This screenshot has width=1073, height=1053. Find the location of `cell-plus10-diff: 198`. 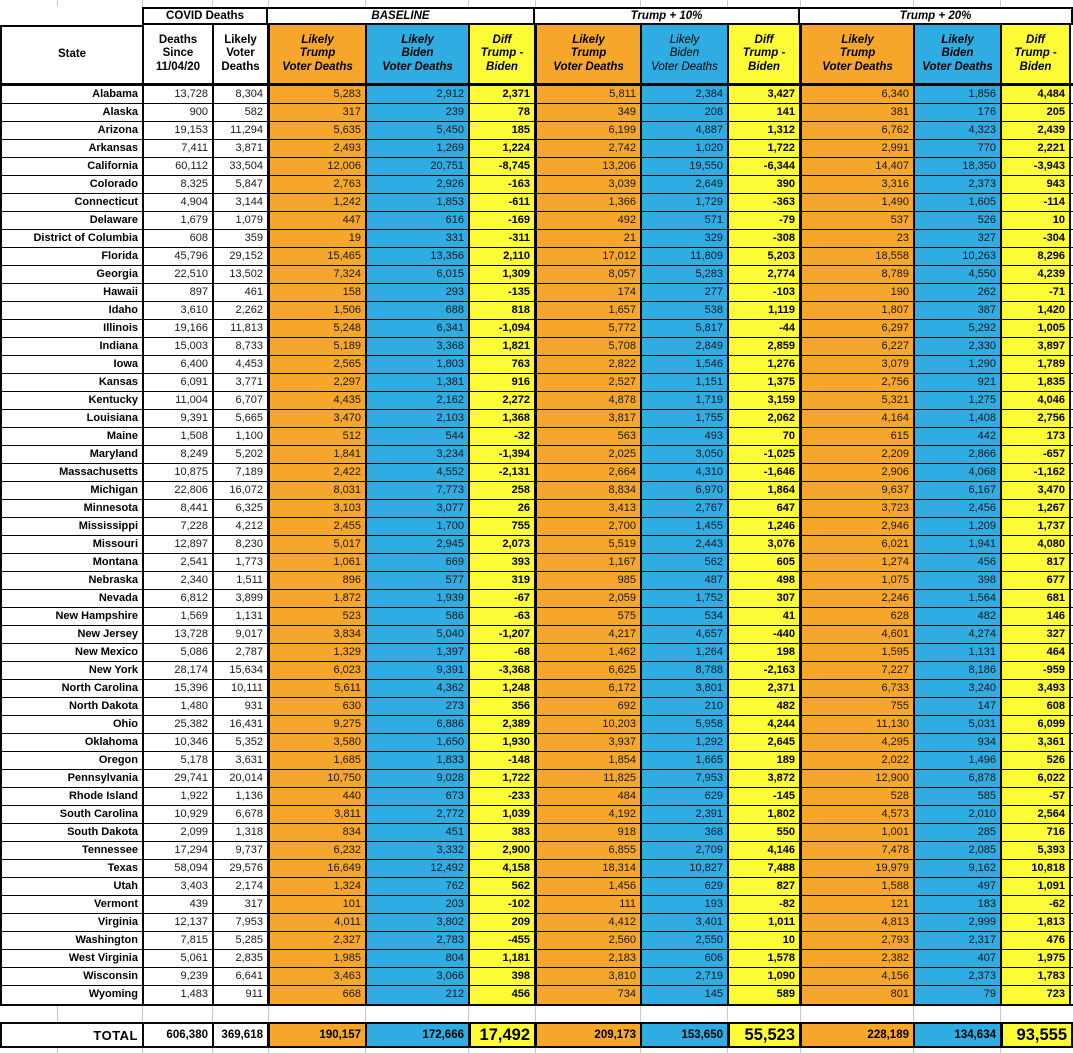

cell-plus10-diff: 198 is located at coordinates (765, 652).